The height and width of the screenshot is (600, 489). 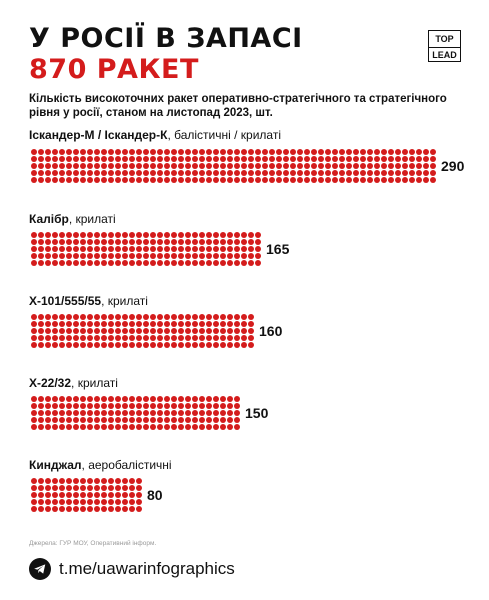 I want to click on category-name: Кинджал, so click(x=55, y=465).